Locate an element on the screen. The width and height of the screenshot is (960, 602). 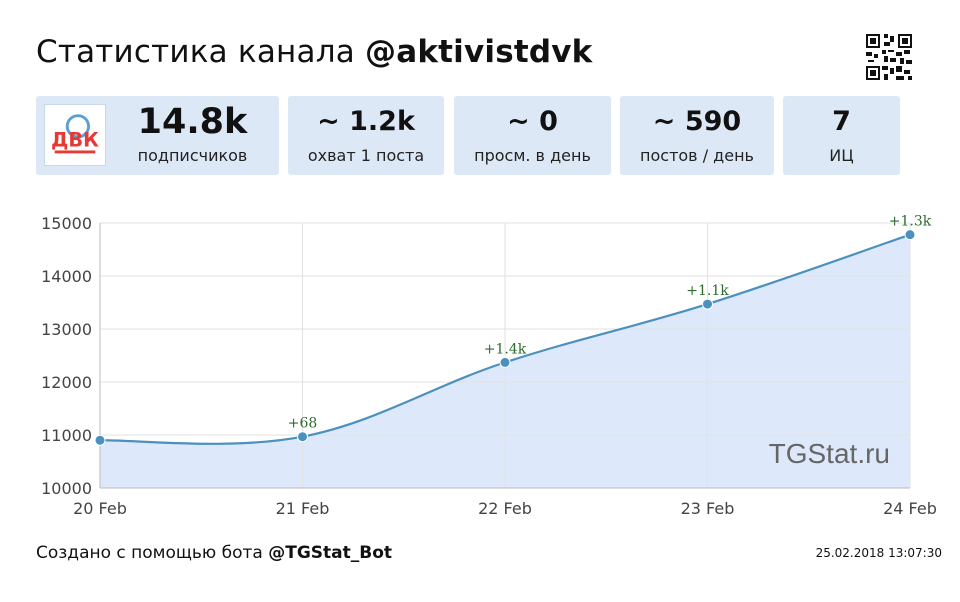
stat-card-reach: ~ 1.2k охват 1 поста is located at coordinates (366, 135).